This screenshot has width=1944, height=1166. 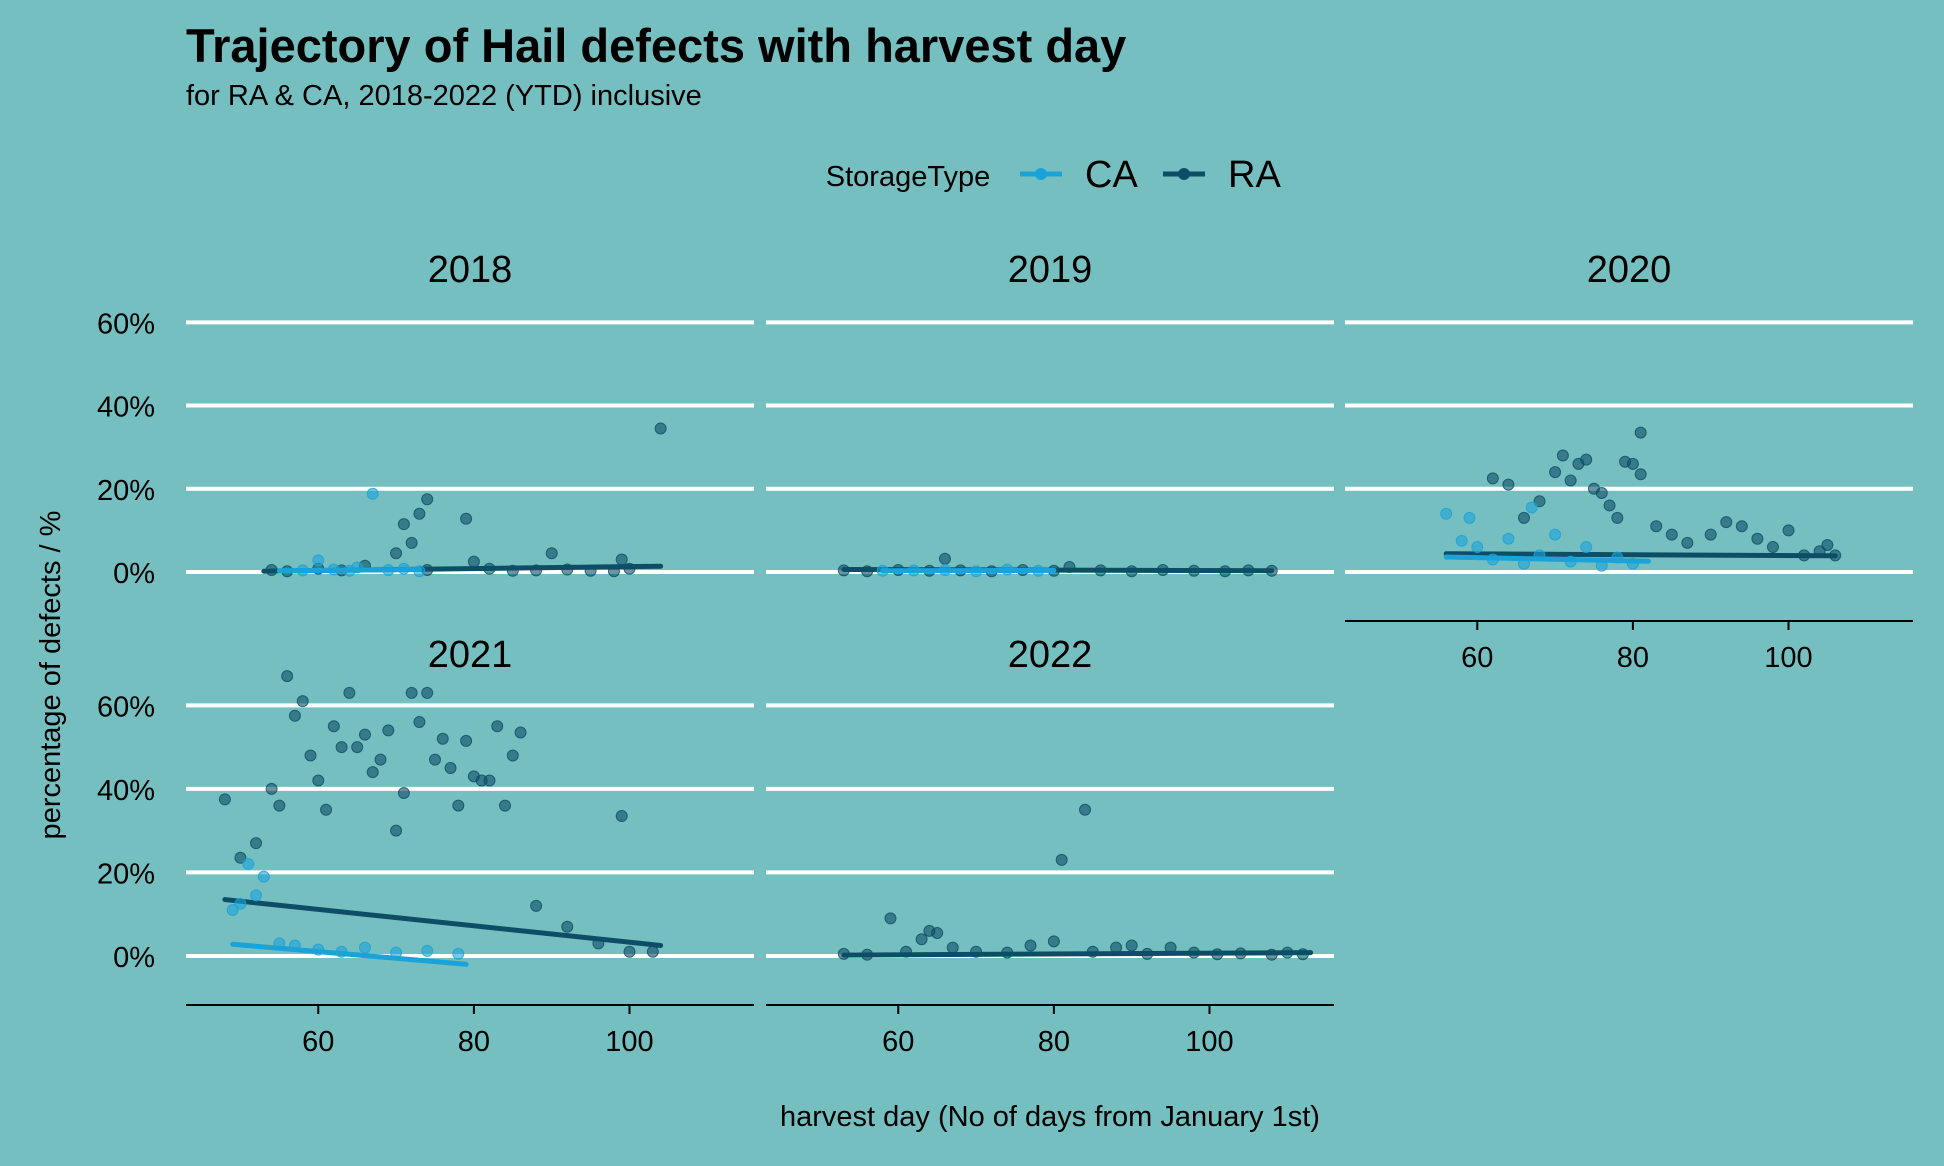 What do you see at coordinates (126, 324) in the screenshot?
I see `y-tick-label: 60%` at bounding box center [126, 324].